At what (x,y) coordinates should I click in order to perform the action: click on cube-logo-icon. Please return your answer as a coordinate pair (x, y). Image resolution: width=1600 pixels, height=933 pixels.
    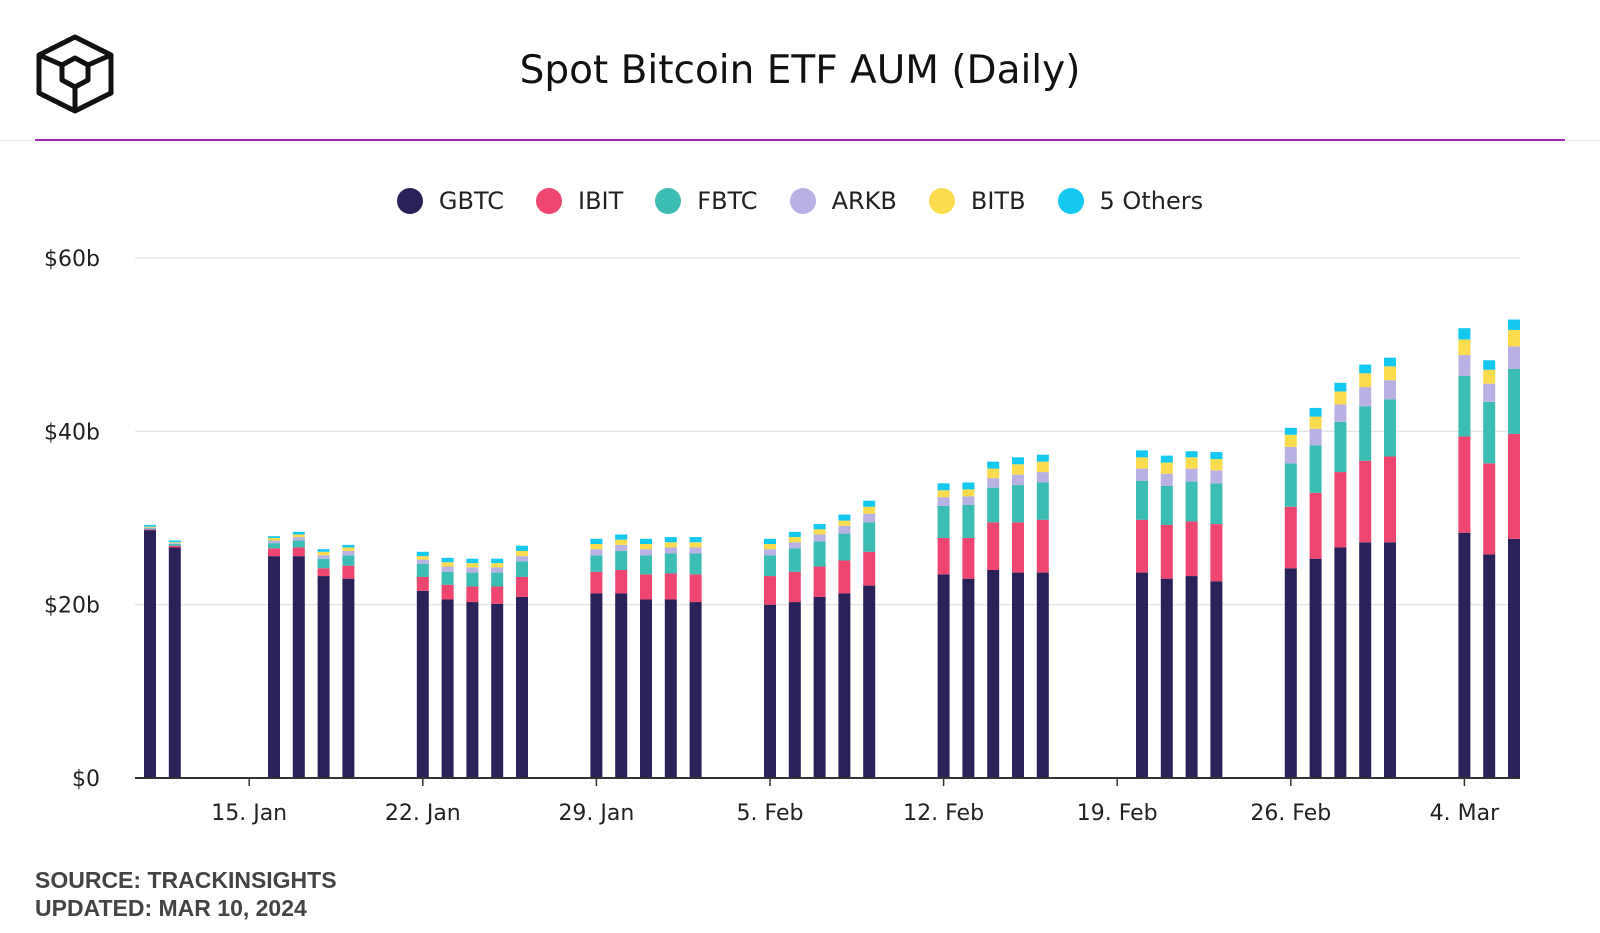
    Looking at the image, I should click on (75, 74).